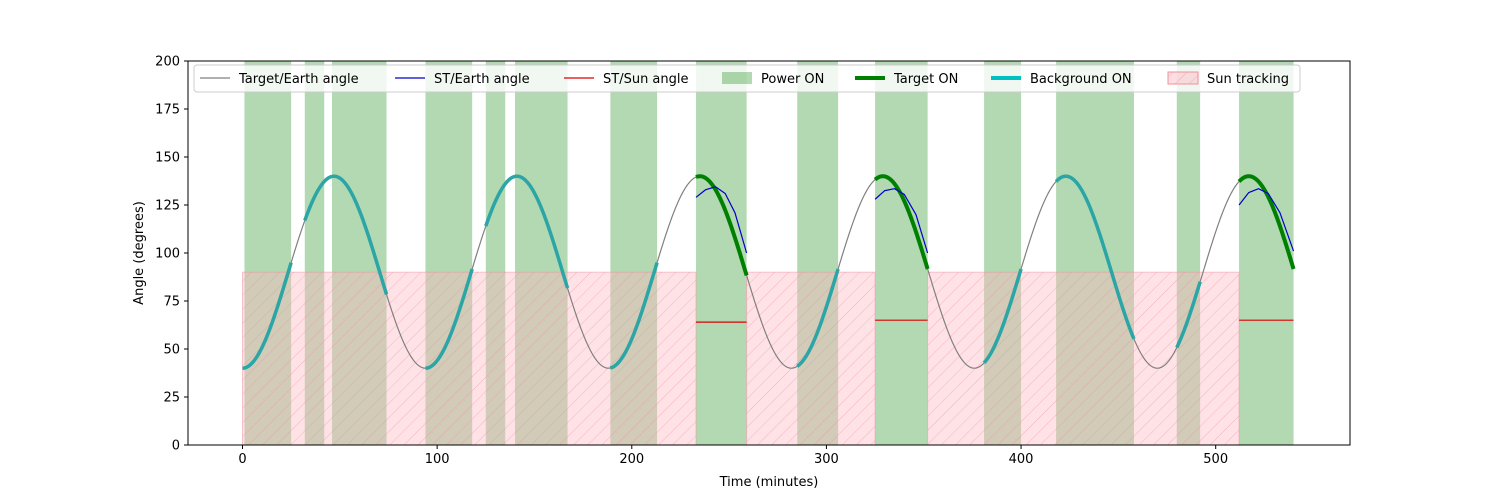 The image size is (1500, 500). What do you see at coordinates (1183, 78) in the screenshot?
I see `legend-swatch-hatch` at bounding box center [1183, 78].